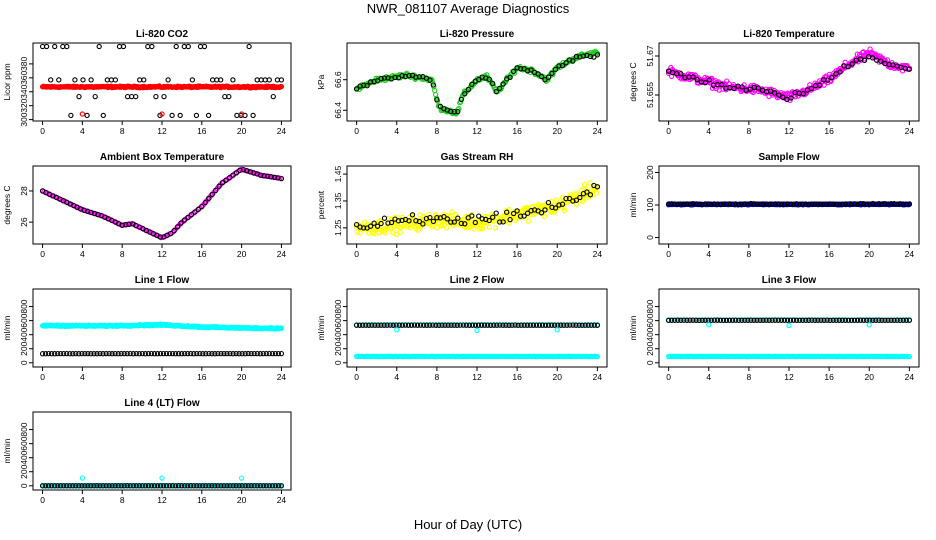 This screenshot has width=936, height=540. Describe the element at coordinates (459, 108) in the screenshot. I see `data-point-green` at that location.